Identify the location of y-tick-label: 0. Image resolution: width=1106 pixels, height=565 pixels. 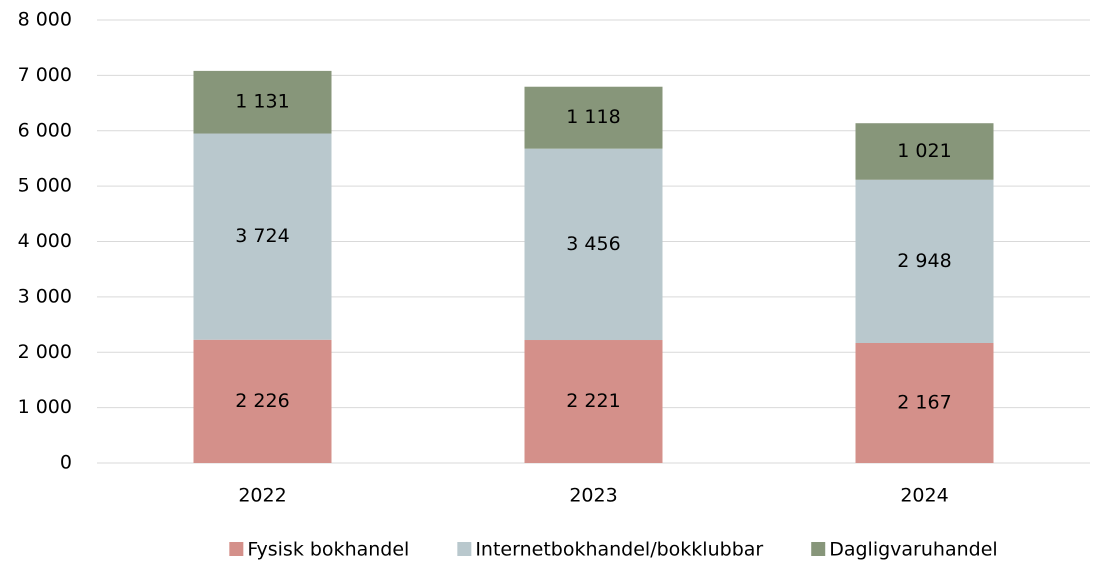
(66, 463).